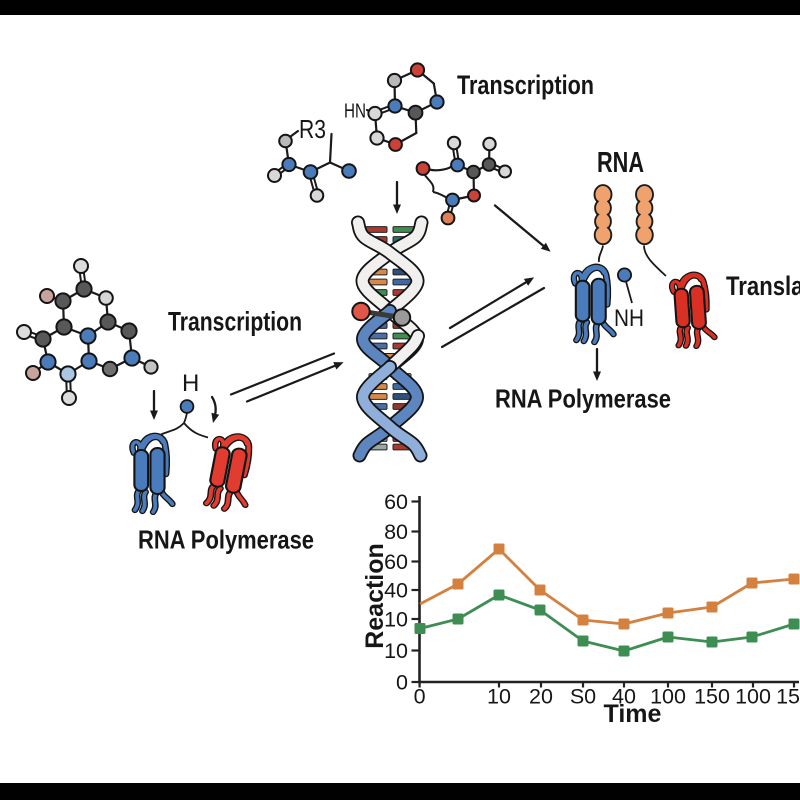 The width and height of the screenshot is (800, 800). What do you see at coordinates (620, 163) in the screenshot?
I see `svg-text: RNA` at bounding box center [620, 163].